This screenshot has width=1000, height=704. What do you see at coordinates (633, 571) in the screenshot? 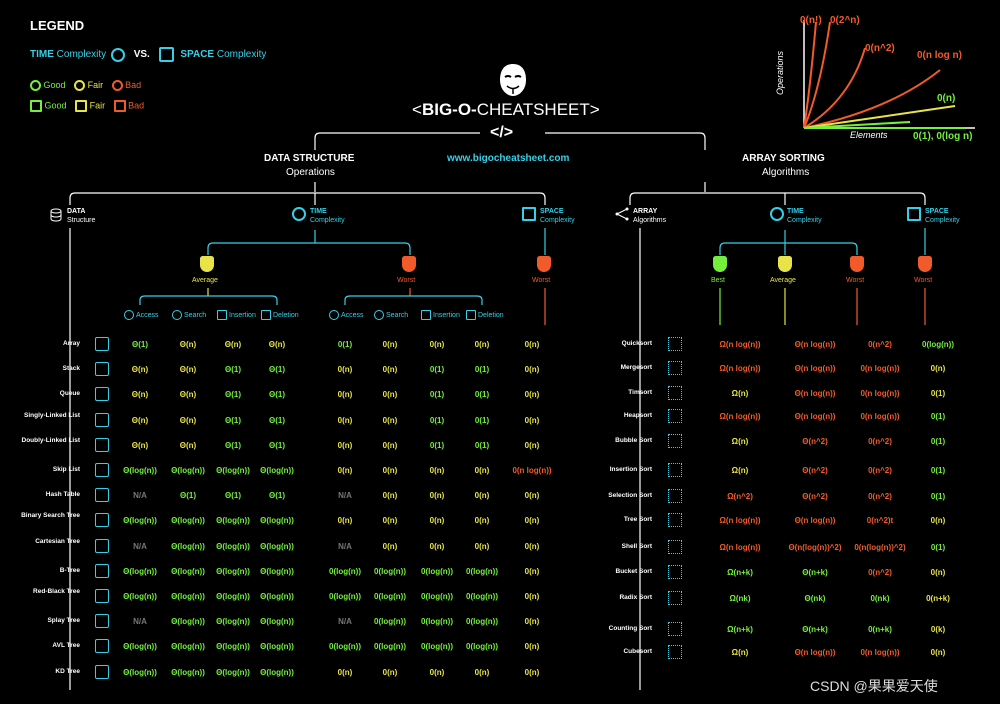
I see `sort-row-label: Bucket Sort` at bounding box center [633, 571].